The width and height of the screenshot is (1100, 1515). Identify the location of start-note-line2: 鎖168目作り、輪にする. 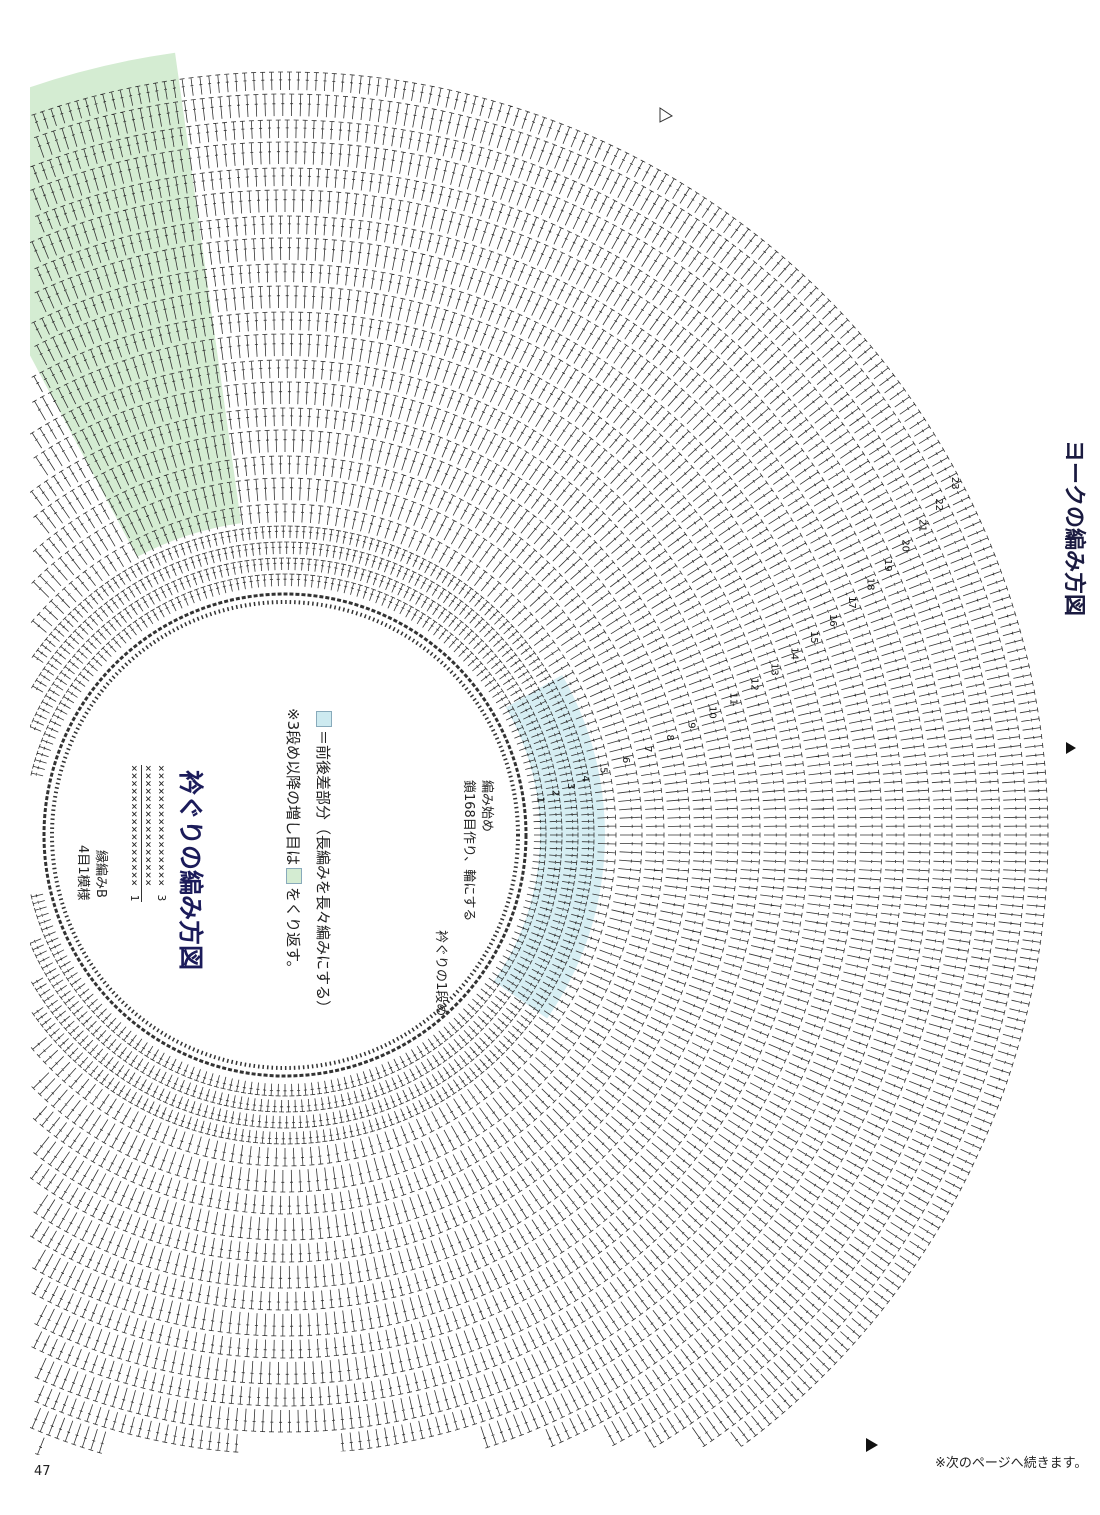
(468, 851).